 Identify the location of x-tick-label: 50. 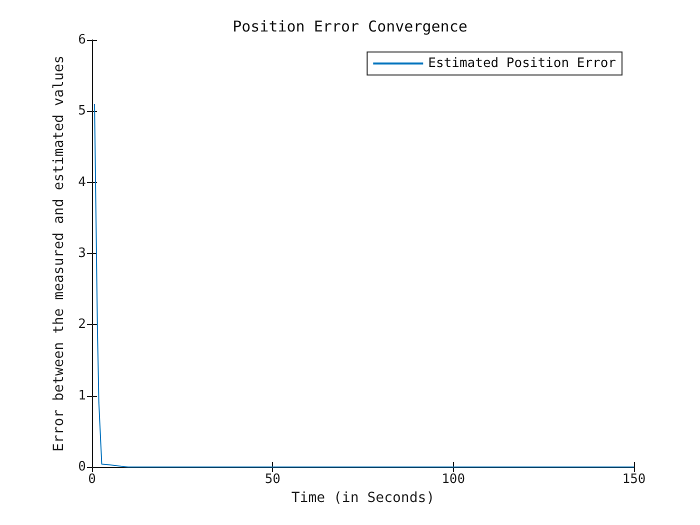
(272, 479).